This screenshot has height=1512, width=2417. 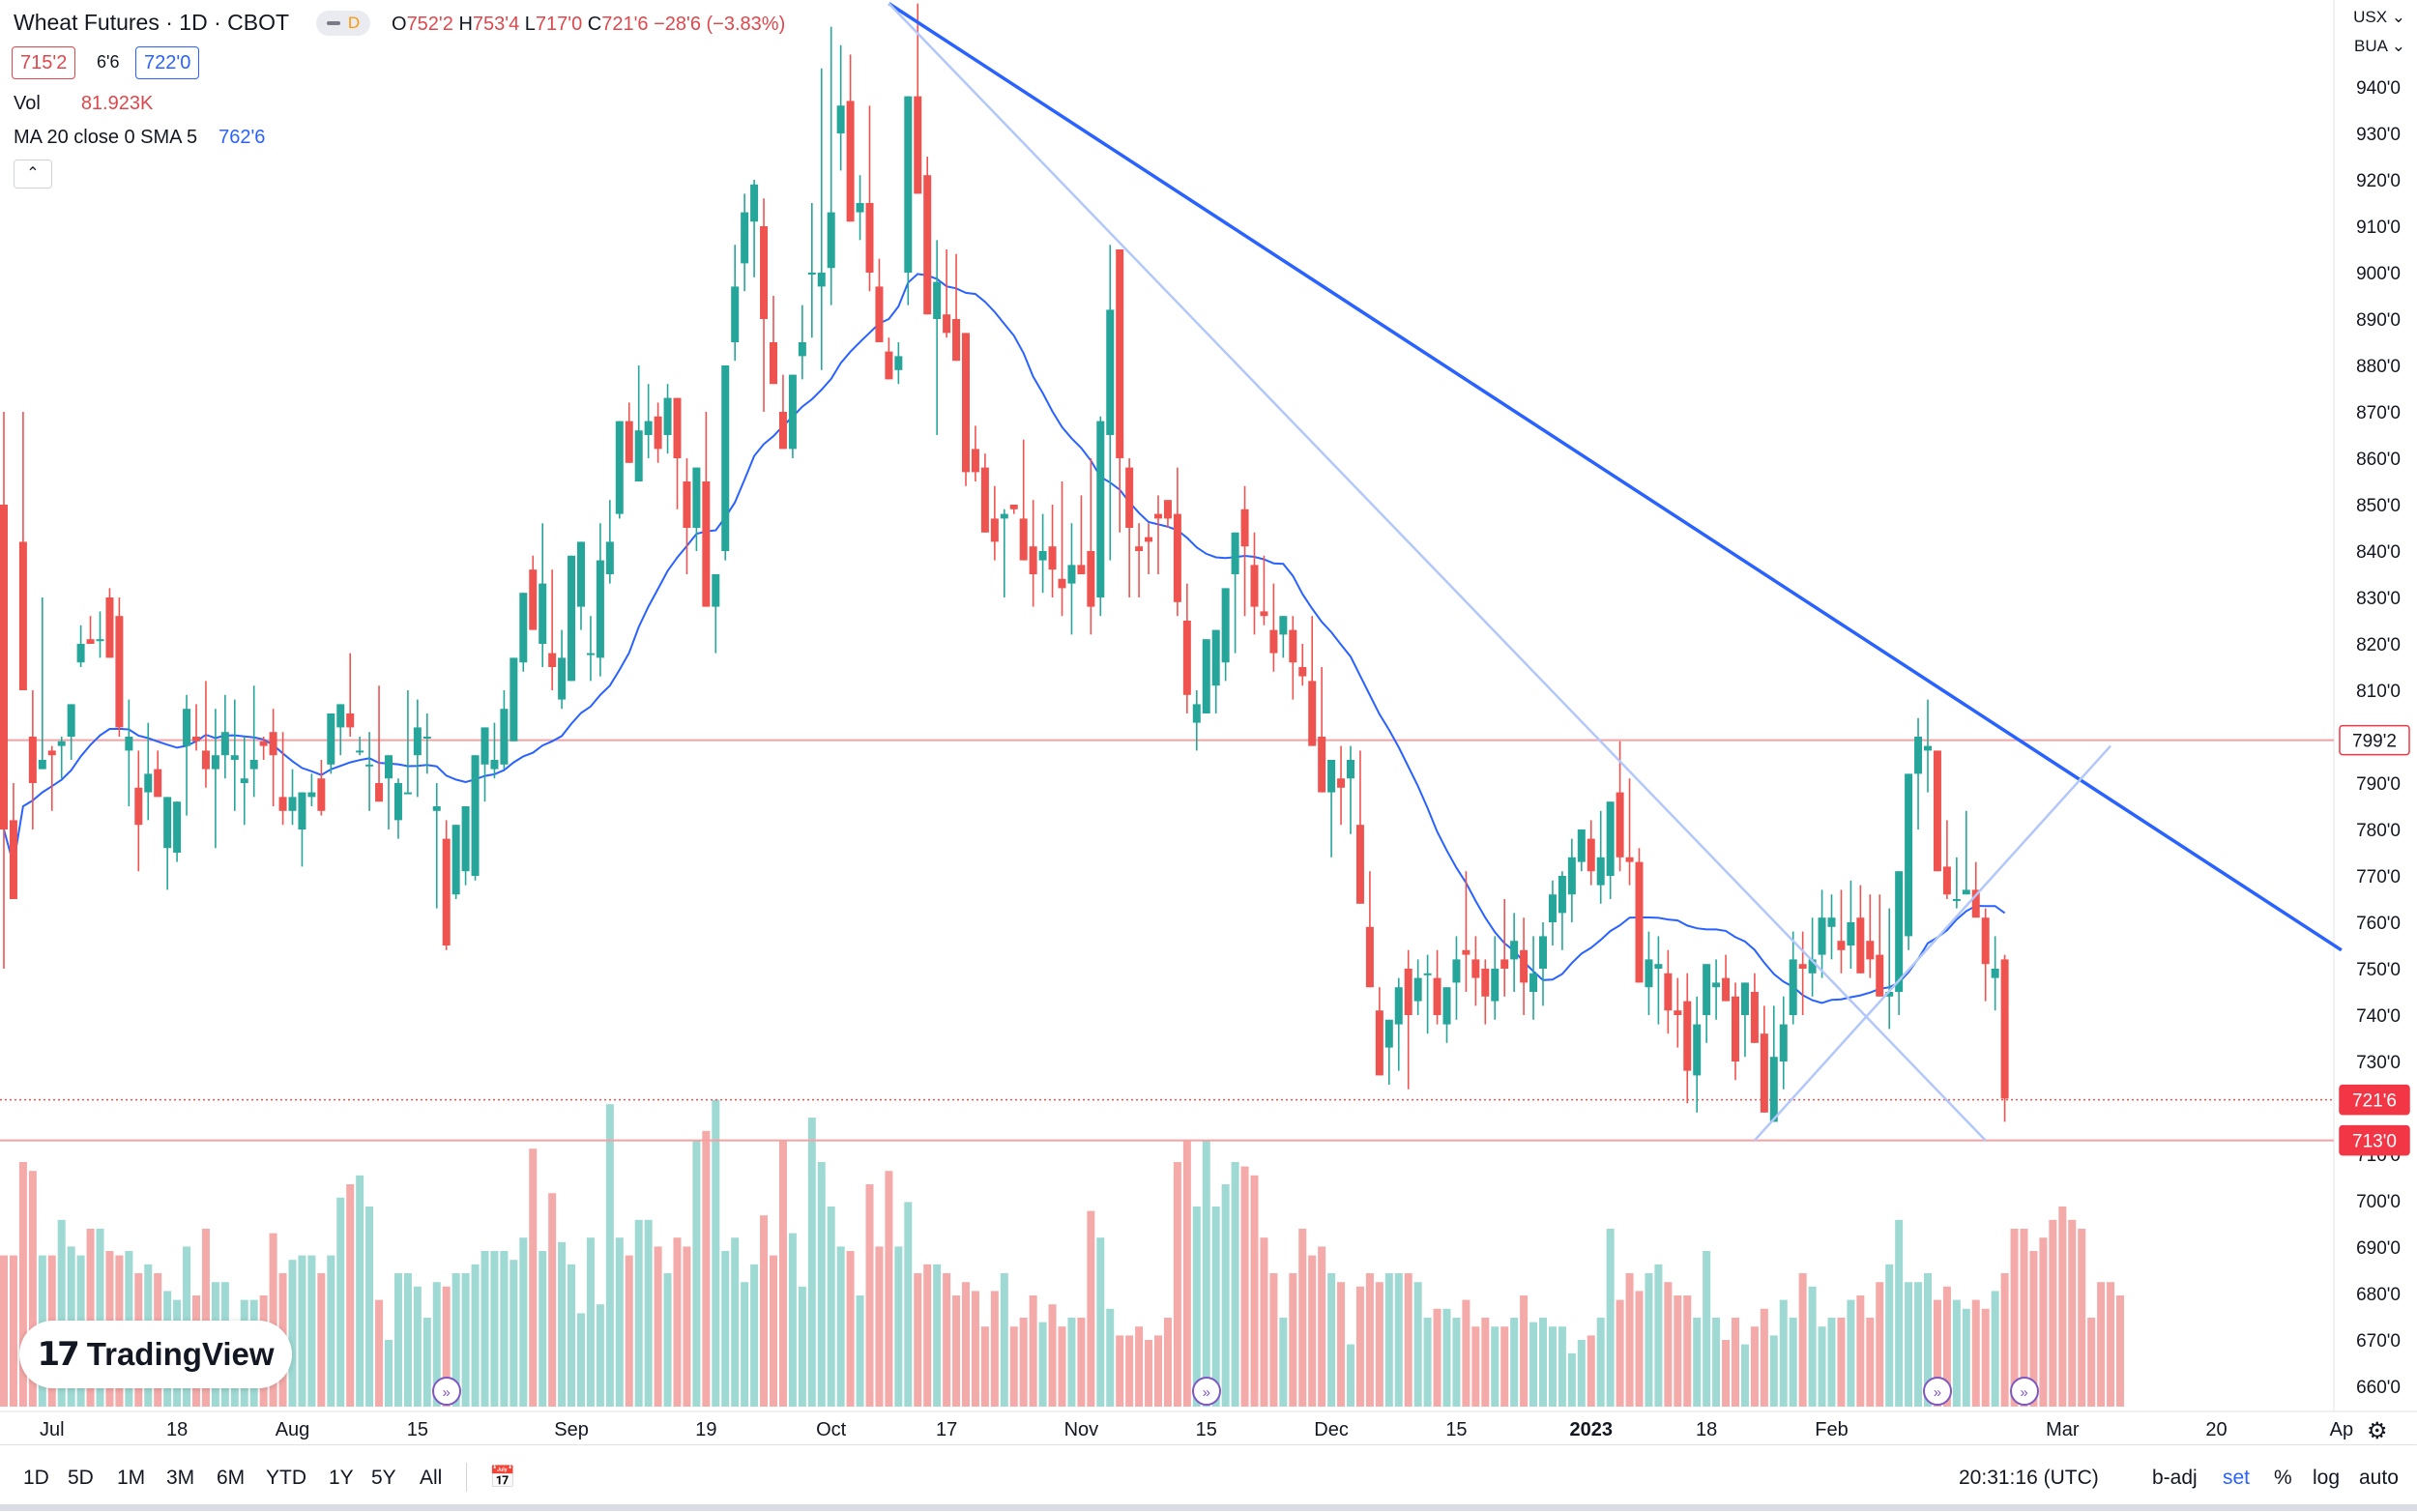 I want to click on symbol-title: Wheat Futures · 1D · CBOT, so click(x=152, y=22).